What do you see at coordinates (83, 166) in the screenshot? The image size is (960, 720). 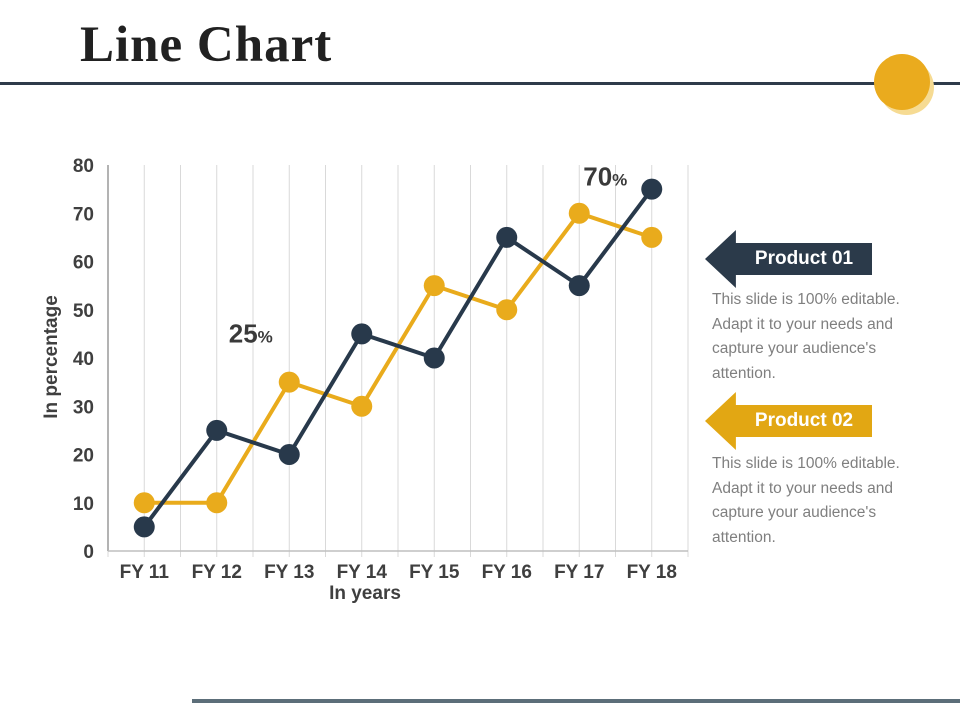 I see `y-tick-label: 80` at bounding box center [83, 166].